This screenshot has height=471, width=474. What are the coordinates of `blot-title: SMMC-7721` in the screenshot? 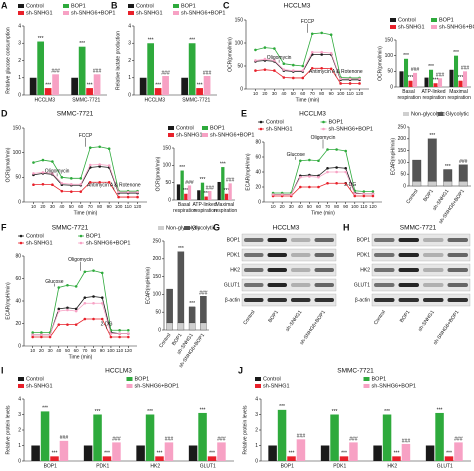 It's located at (418, 228).